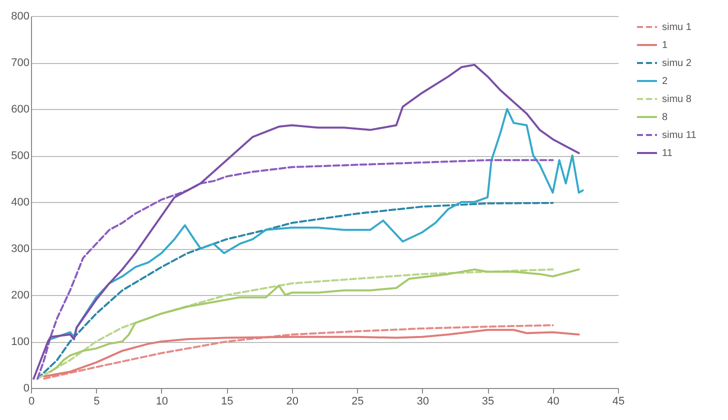 This screenshot has width=728, height=420. What do you see at coordinates (20, 156) in the screenshot?
I see `y-tick-label: 500` at bounding box center [20, 156].